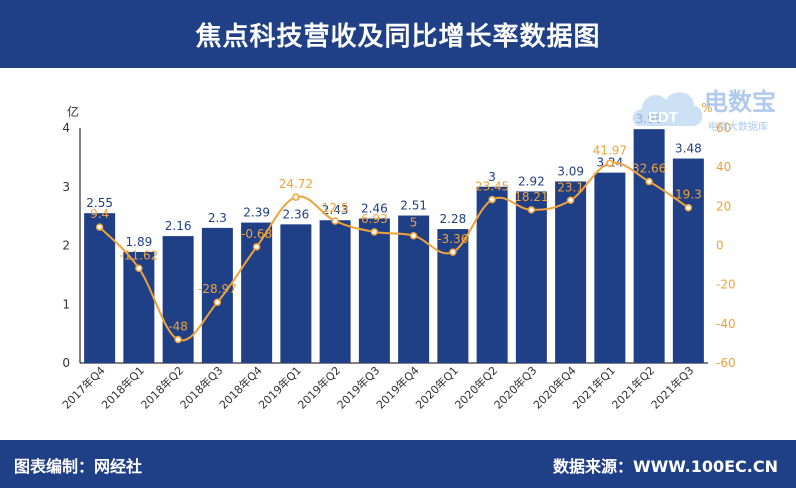  I want to click on y-right-tick: 60, so click(723, 128).